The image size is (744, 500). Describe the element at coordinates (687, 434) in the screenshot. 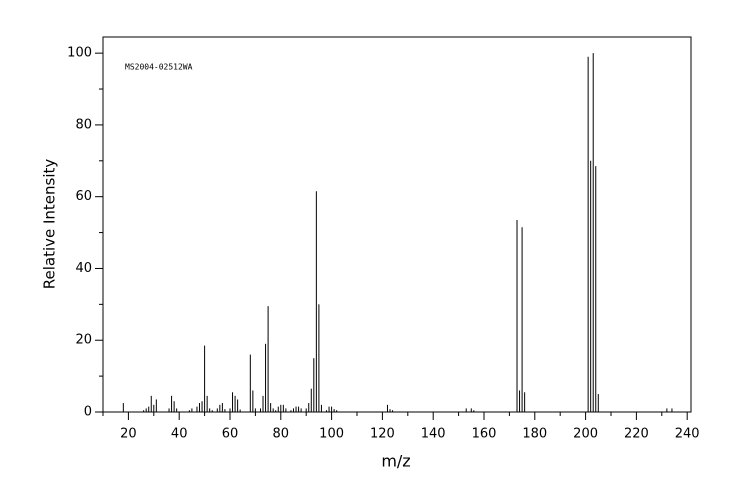

I see `x-tick-label: 240` at that location.